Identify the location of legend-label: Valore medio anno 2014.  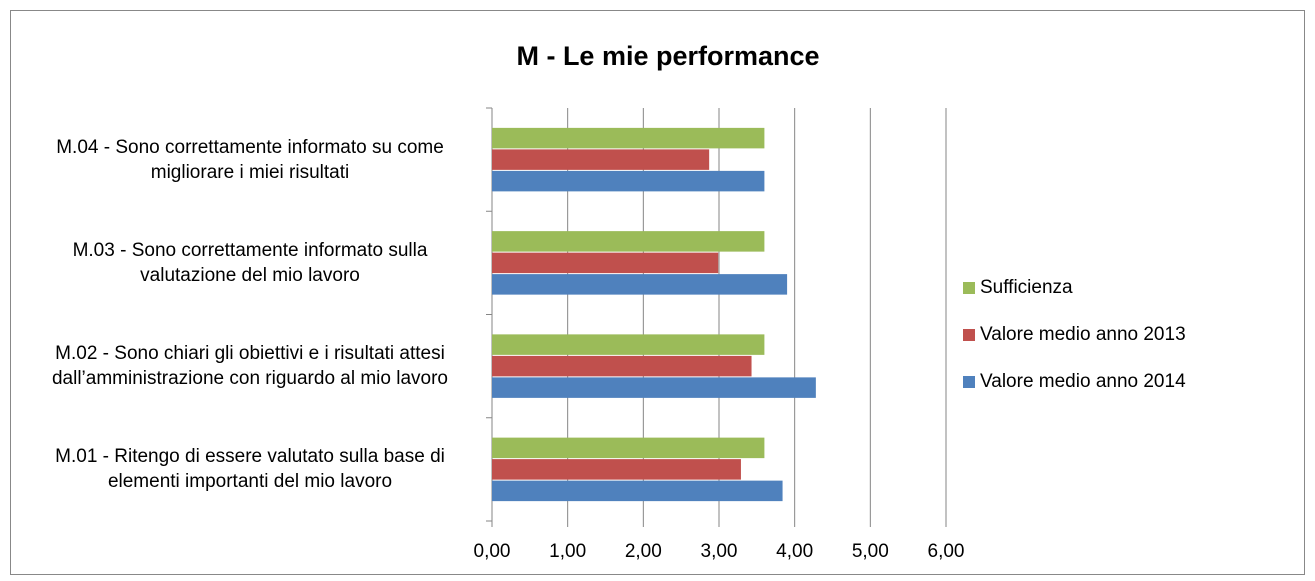
(1083, 381).